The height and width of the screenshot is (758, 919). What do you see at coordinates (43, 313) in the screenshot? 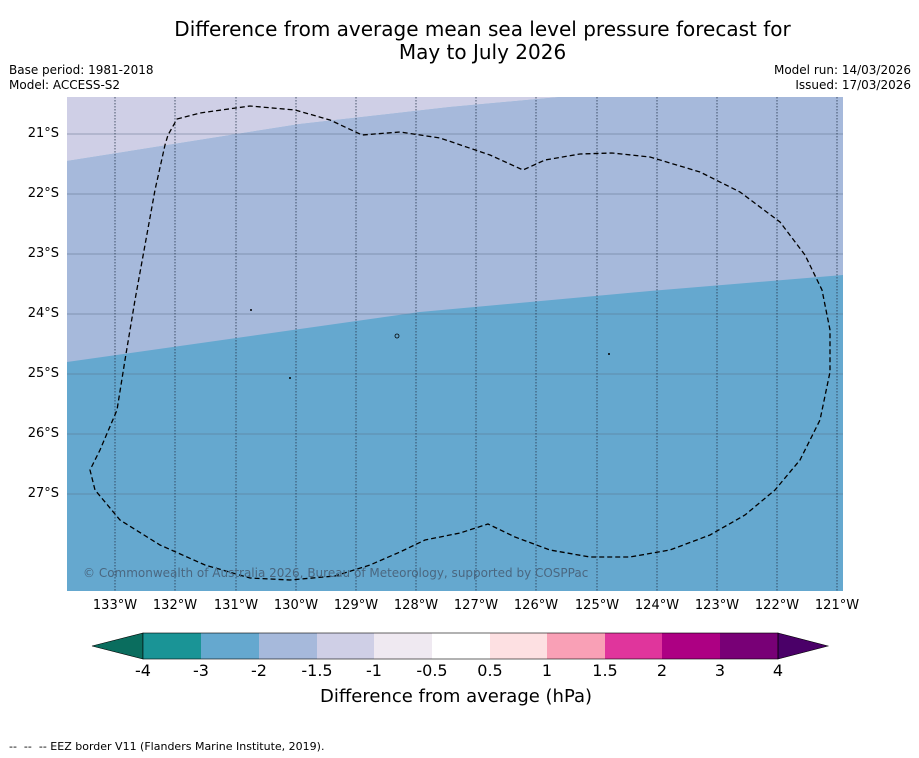
I see `lat-label: 24°S` at bounding box center [43, 313].